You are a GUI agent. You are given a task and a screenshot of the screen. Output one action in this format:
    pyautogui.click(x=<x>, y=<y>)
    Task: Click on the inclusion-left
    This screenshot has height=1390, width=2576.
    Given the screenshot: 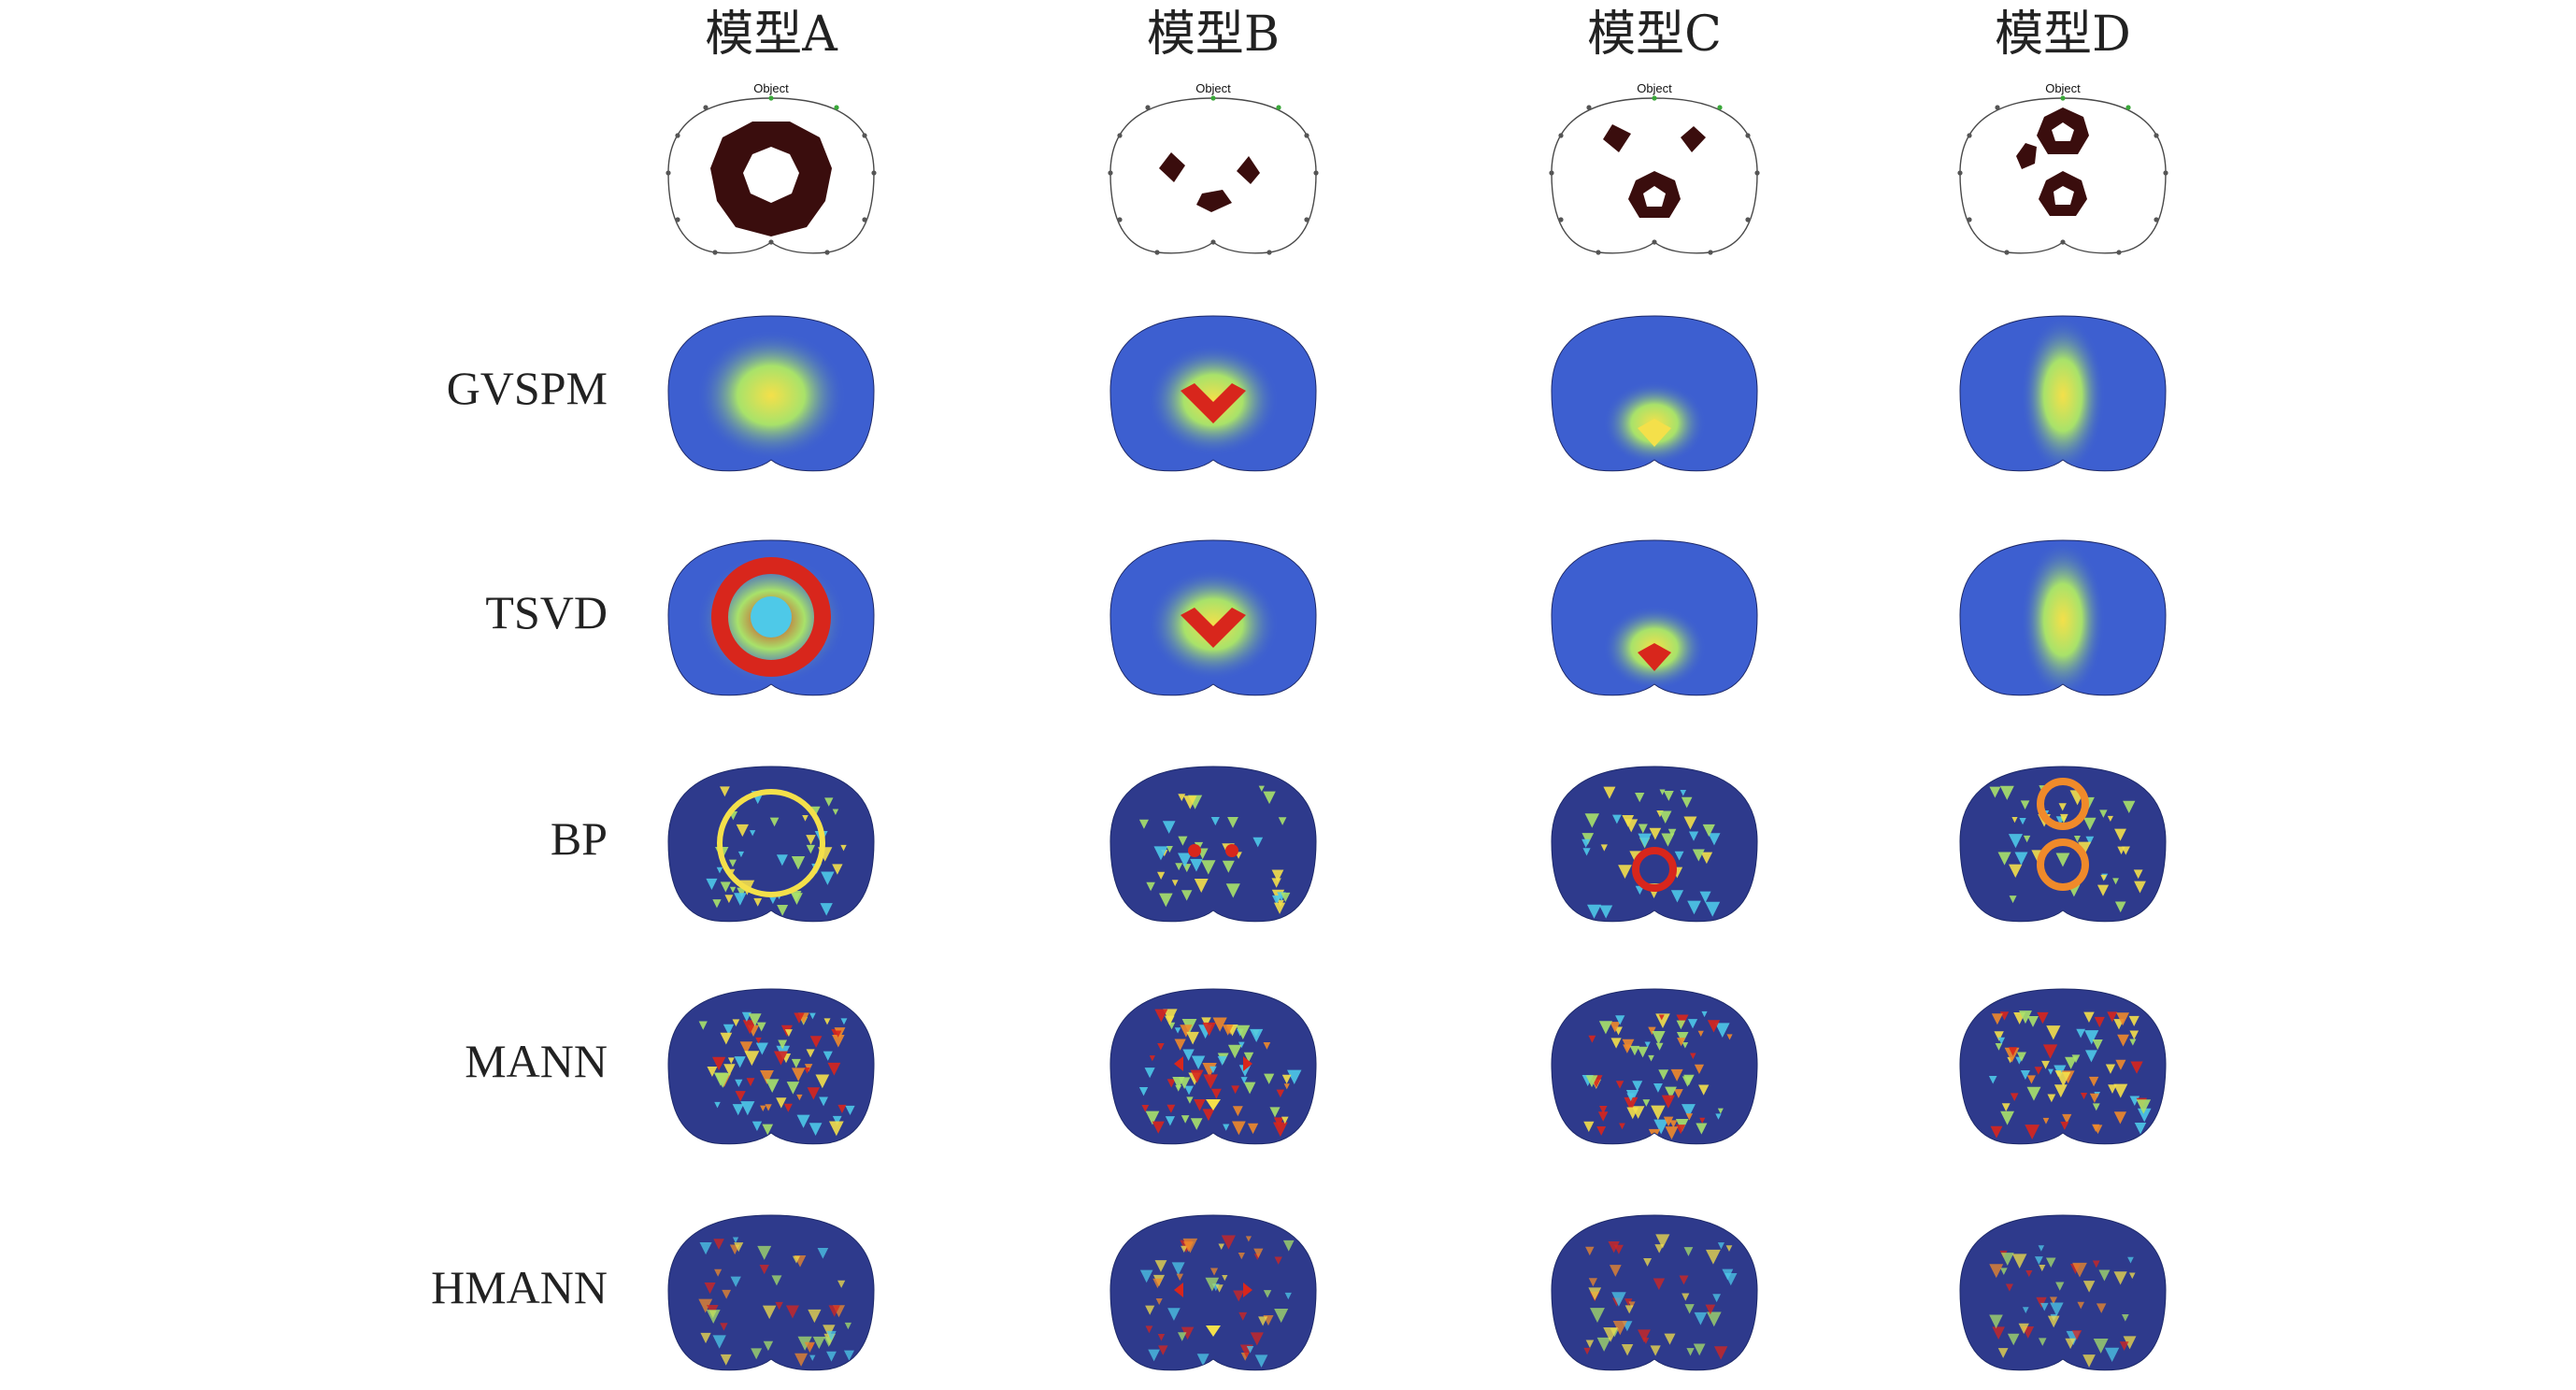 What is the action you would take?
    pyautogui.click(x=1172, y=167)
    